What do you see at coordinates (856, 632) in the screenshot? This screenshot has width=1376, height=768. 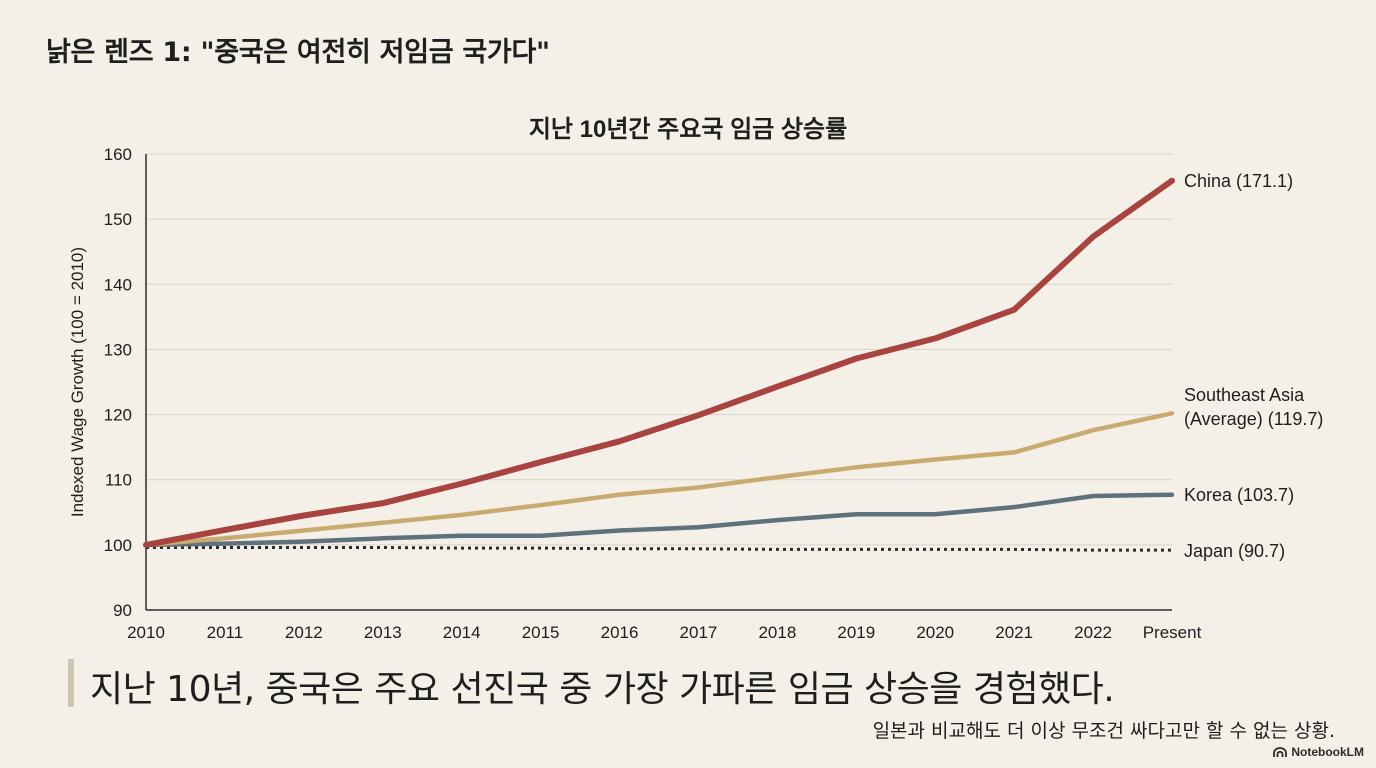 I see `x-tick-2019: 2019` at bounding box center [856, 632].